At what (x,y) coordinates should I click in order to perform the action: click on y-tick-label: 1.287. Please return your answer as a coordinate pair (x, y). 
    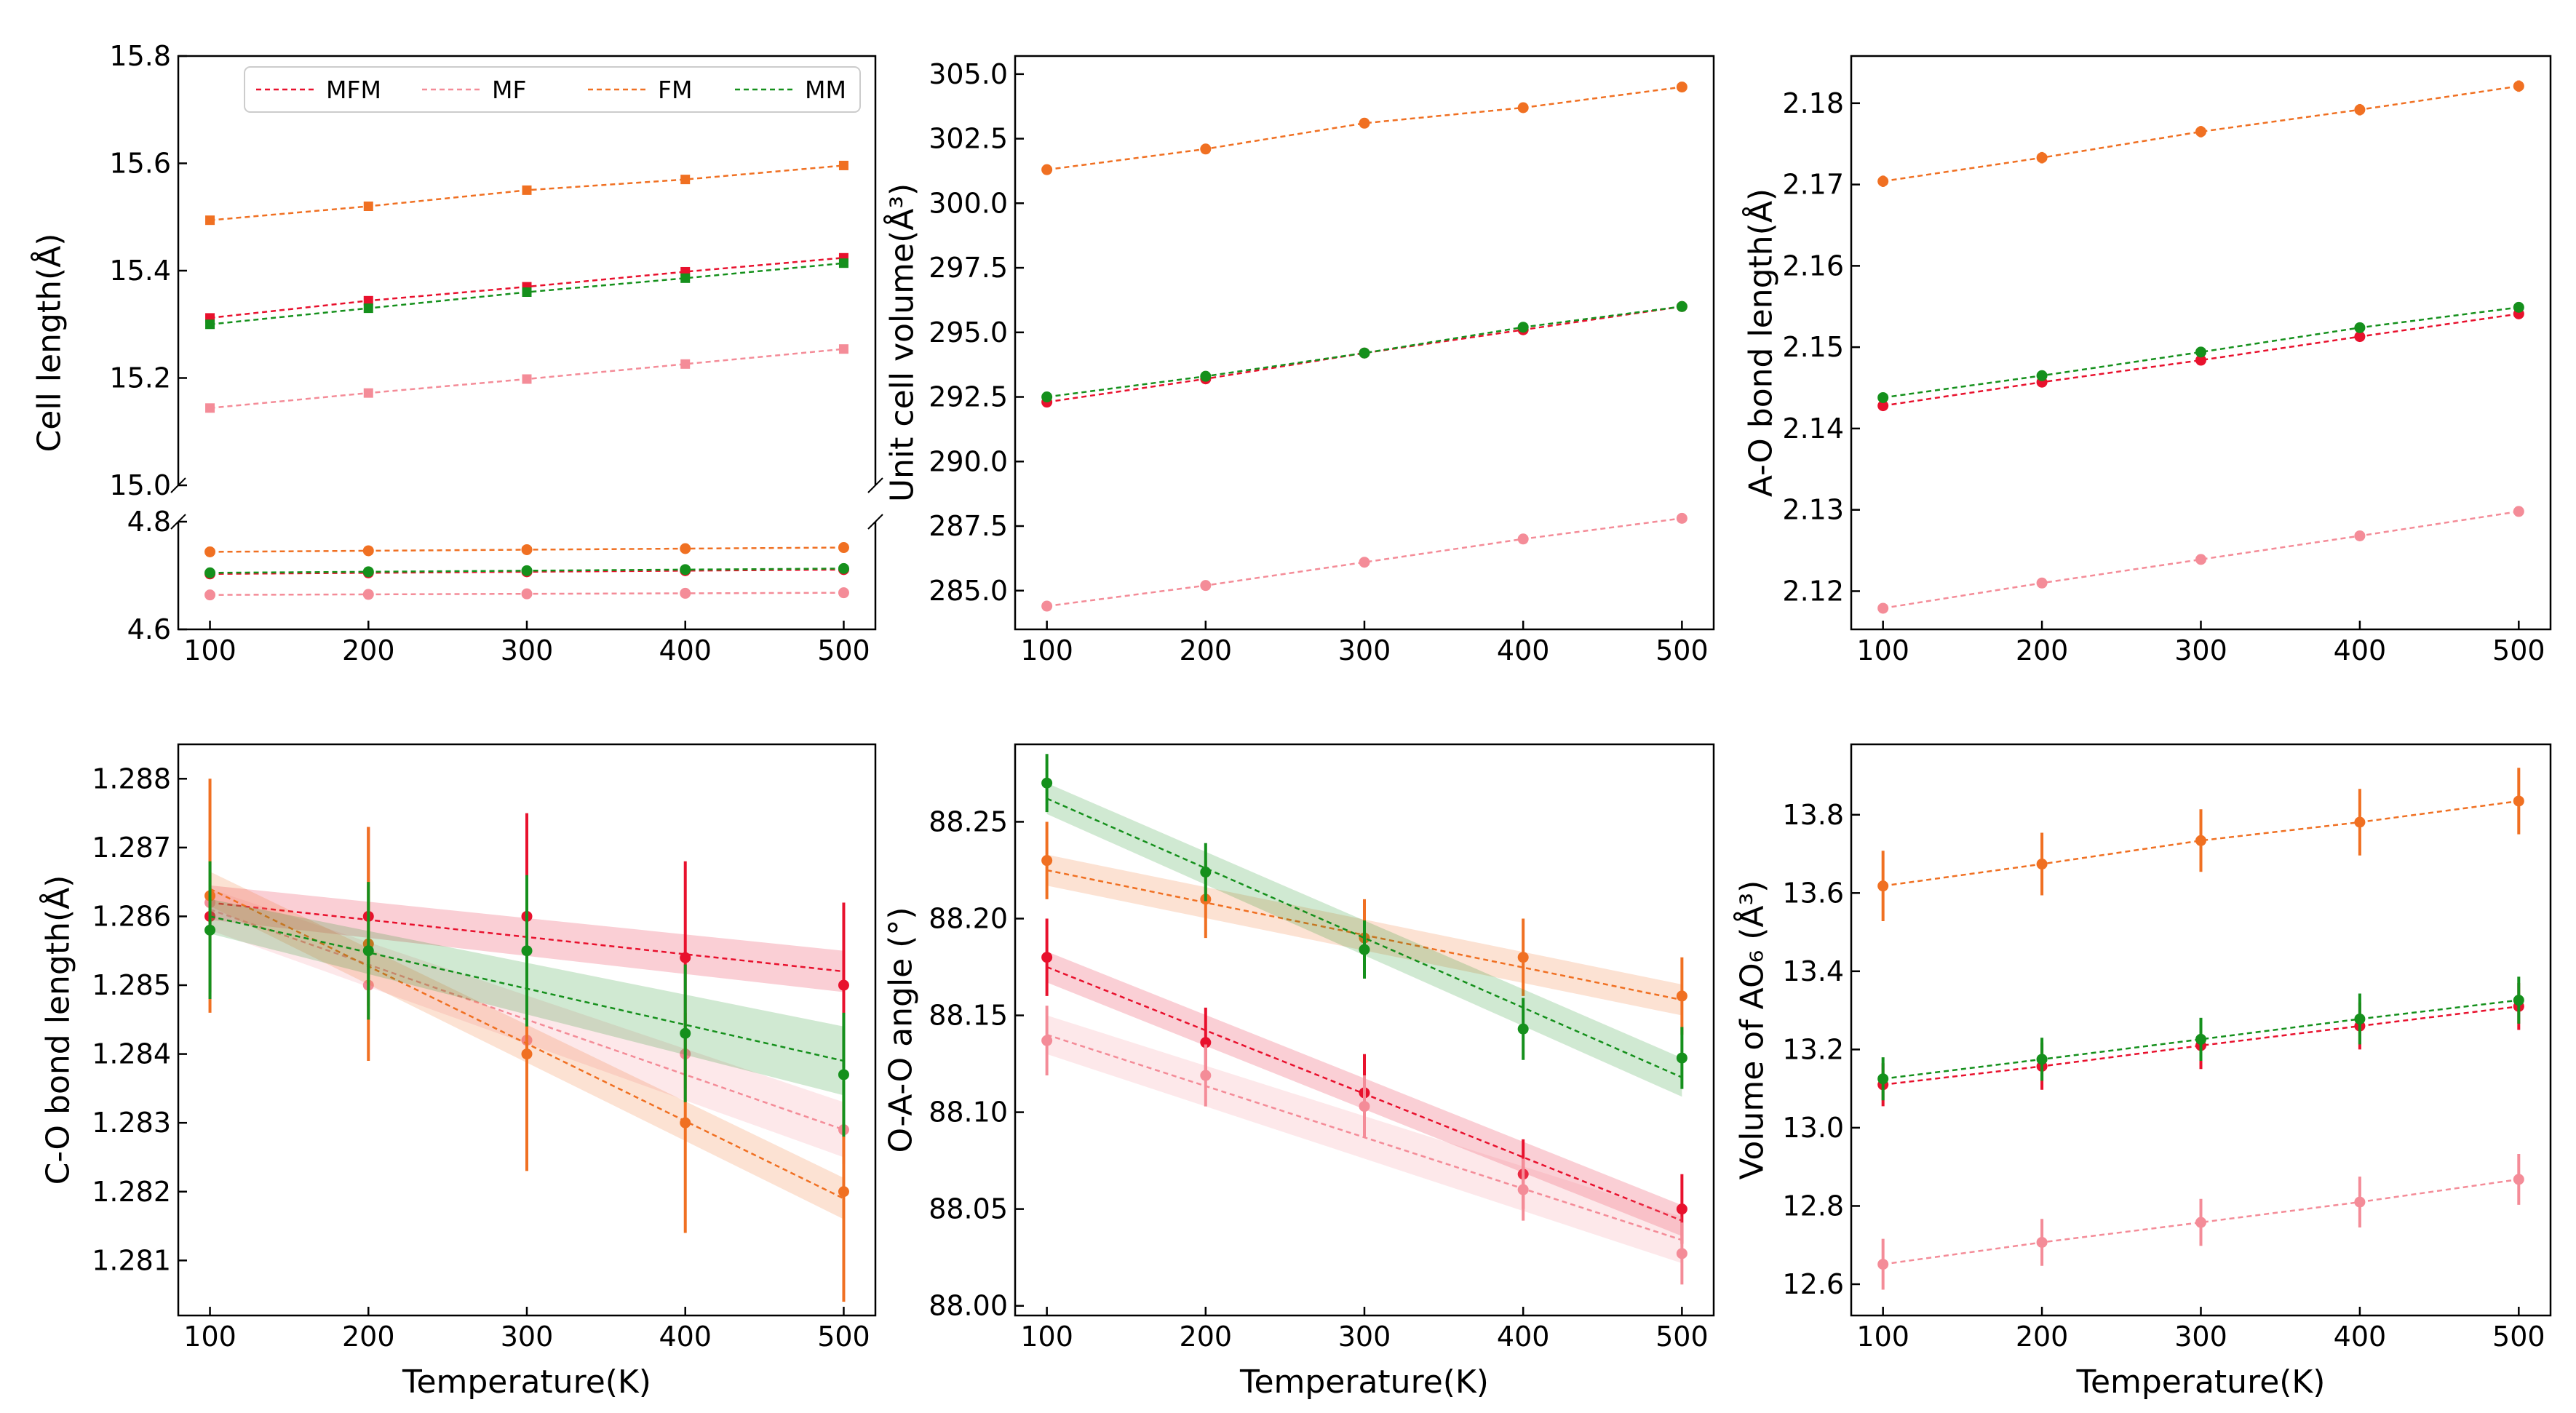
    Looking at the image, I should click on (131, 848).